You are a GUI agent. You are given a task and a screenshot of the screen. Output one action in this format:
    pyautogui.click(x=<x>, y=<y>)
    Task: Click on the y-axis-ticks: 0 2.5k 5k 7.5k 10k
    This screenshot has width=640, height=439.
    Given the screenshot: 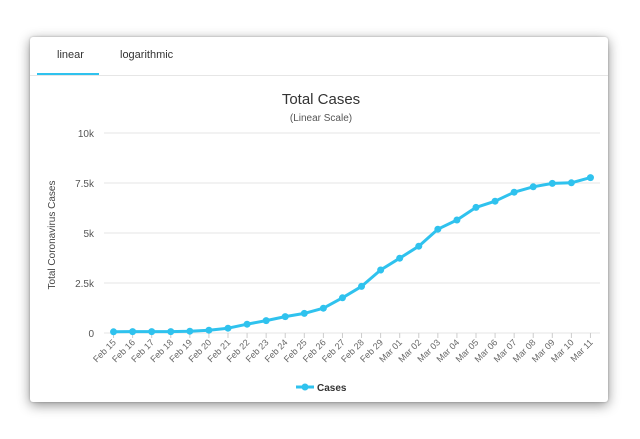 What is the action you would take?
    pyautogui.click(x=85, y=234)
    